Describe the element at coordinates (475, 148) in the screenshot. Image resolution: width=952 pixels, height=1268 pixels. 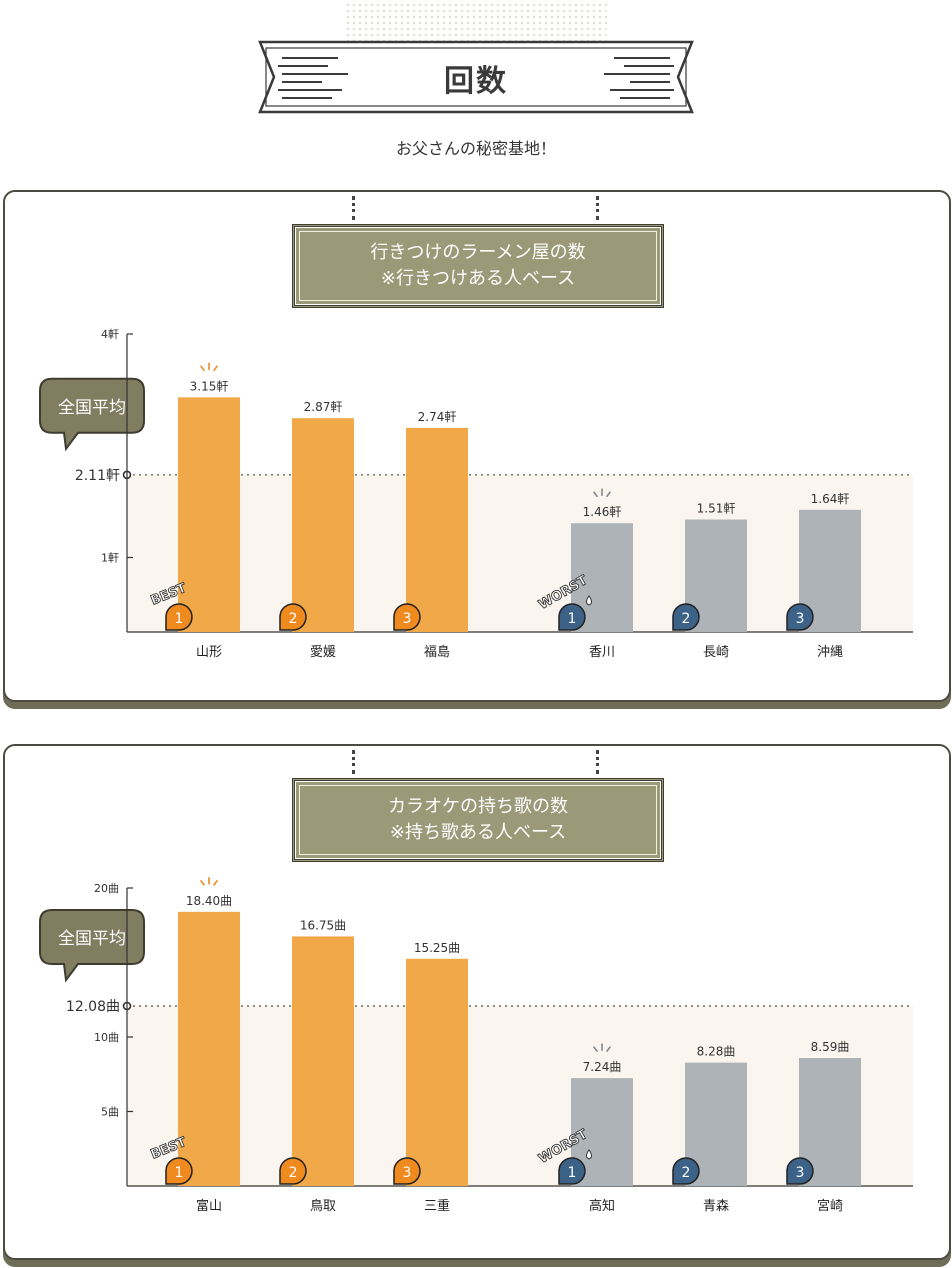
I see `page-subtitle: お父さんの秘密基地！` at that location.